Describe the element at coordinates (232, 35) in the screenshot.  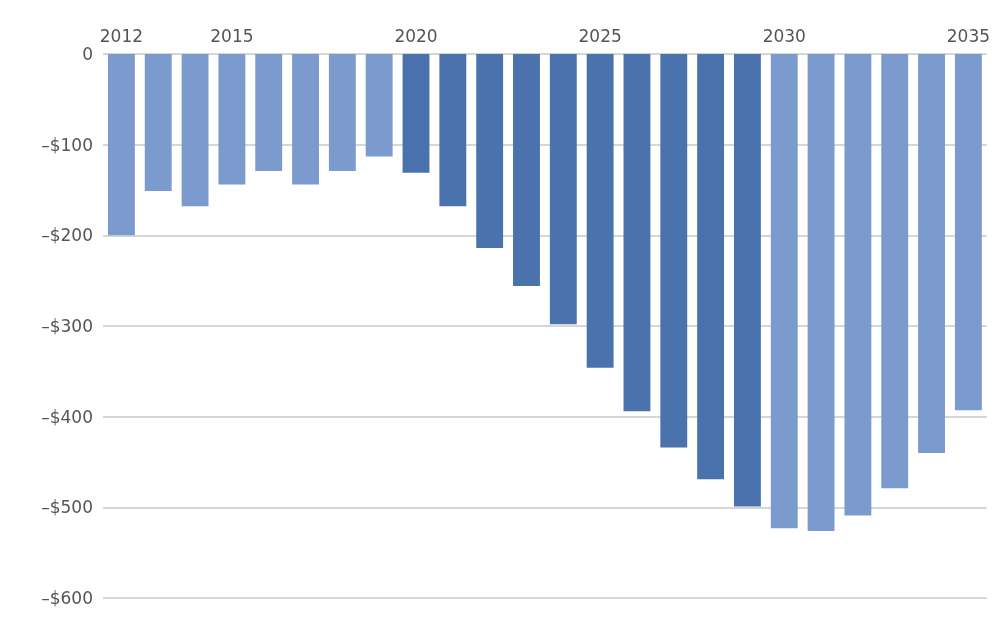
I see `x-tick-label: 2015` at that location.